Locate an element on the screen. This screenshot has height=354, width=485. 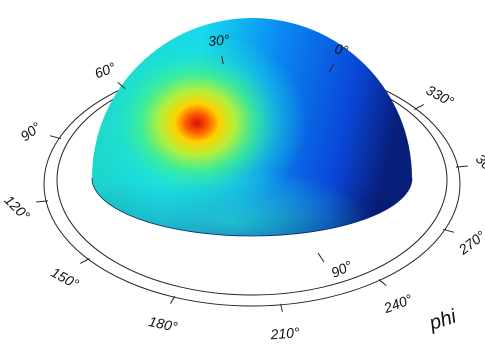
phi-tick-label-30: 30° is located at coordinates (219, 40).